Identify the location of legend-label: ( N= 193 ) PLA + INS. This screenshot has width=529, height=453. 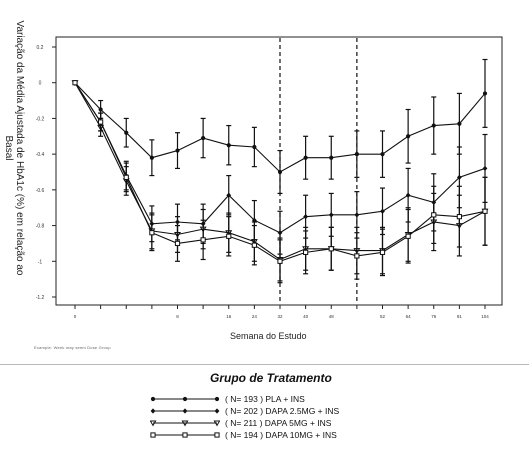
(265, 399).